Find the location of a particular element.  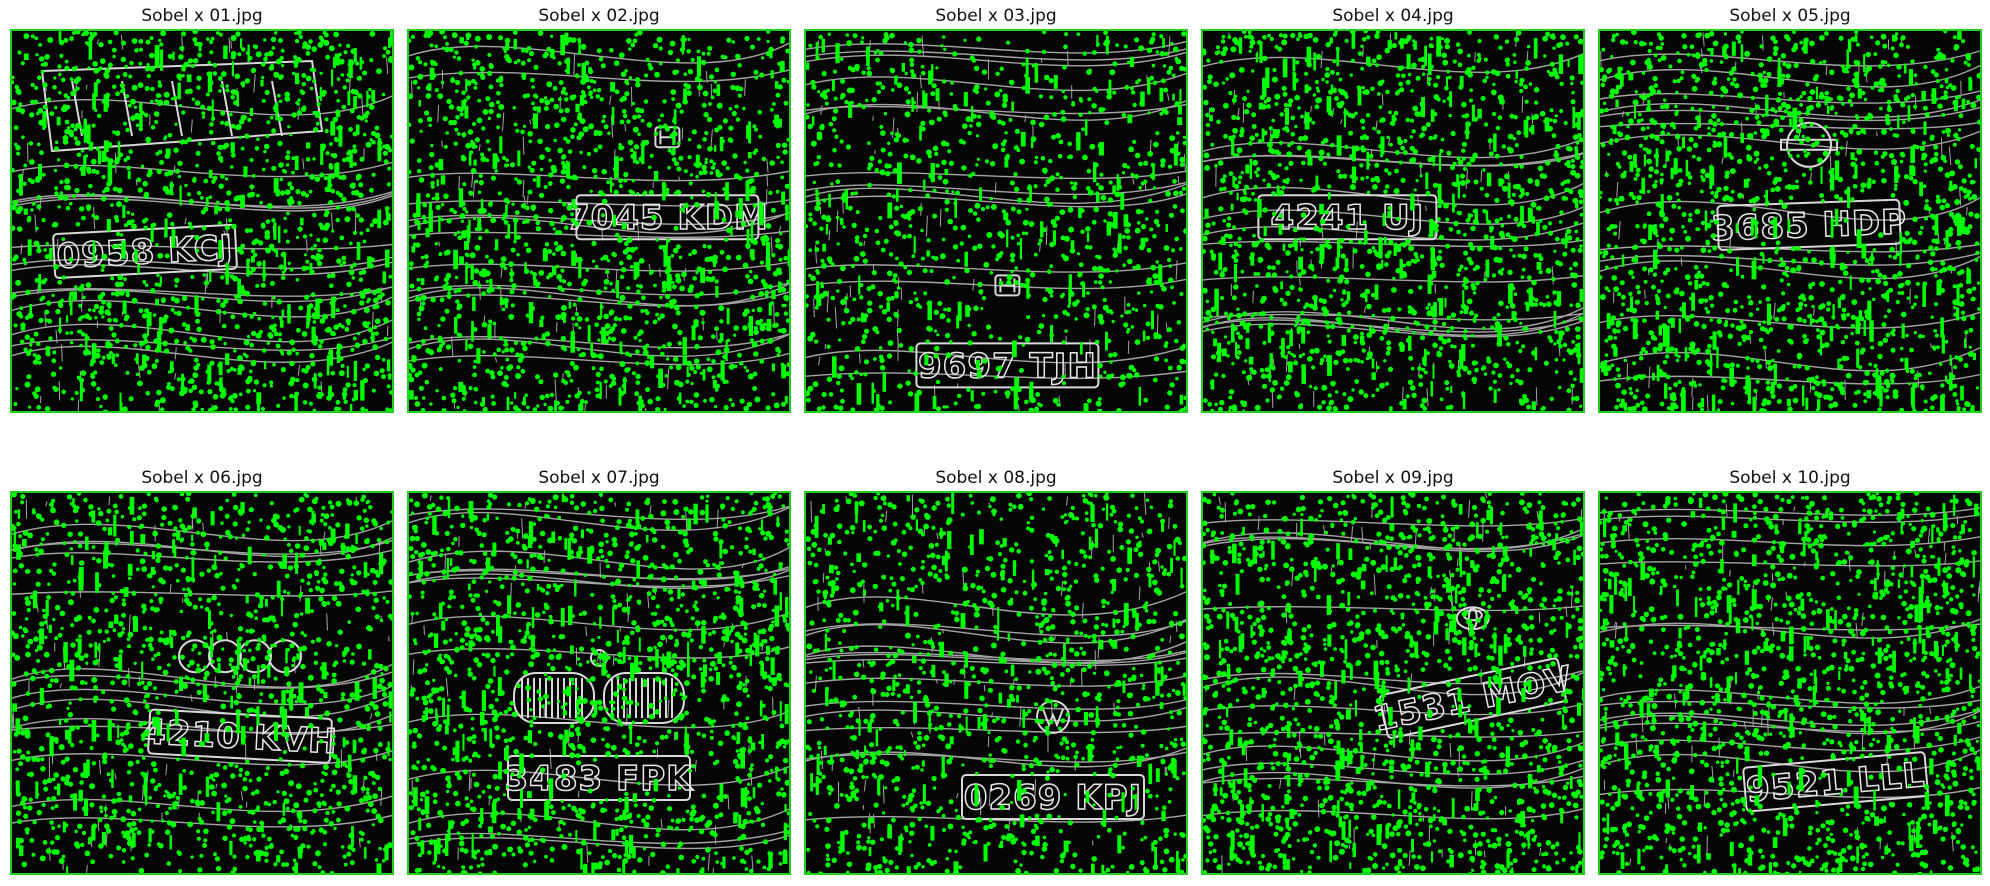

keypoint-overlay: 4241 UJ is located at coordinates (1393, 221).